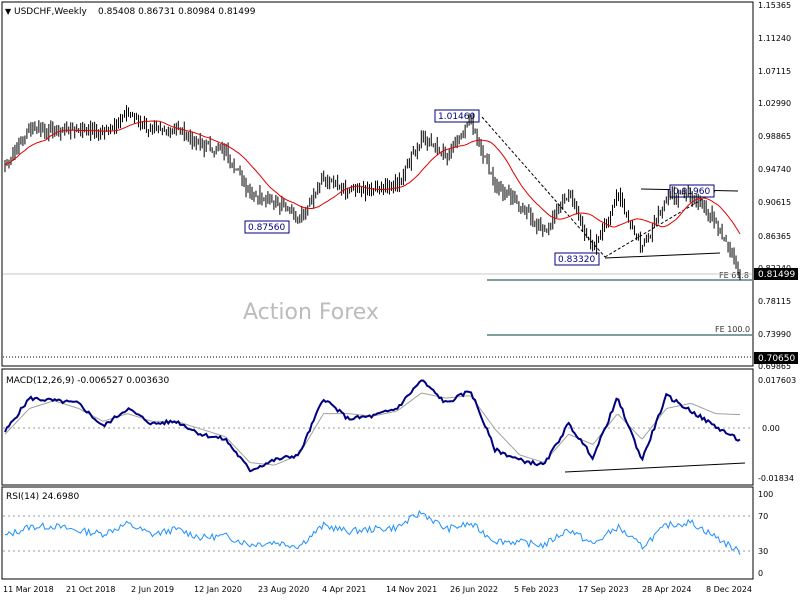 This screenshot has width=800, height=604. Describe the element at coordinates (771, 428) in the screenshot. I see `macd-tick-label: 0.00` at that location.